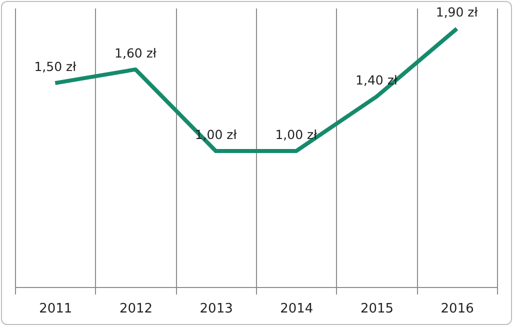  I want to click on data-label: 1,00 zł, so click(296, 134).